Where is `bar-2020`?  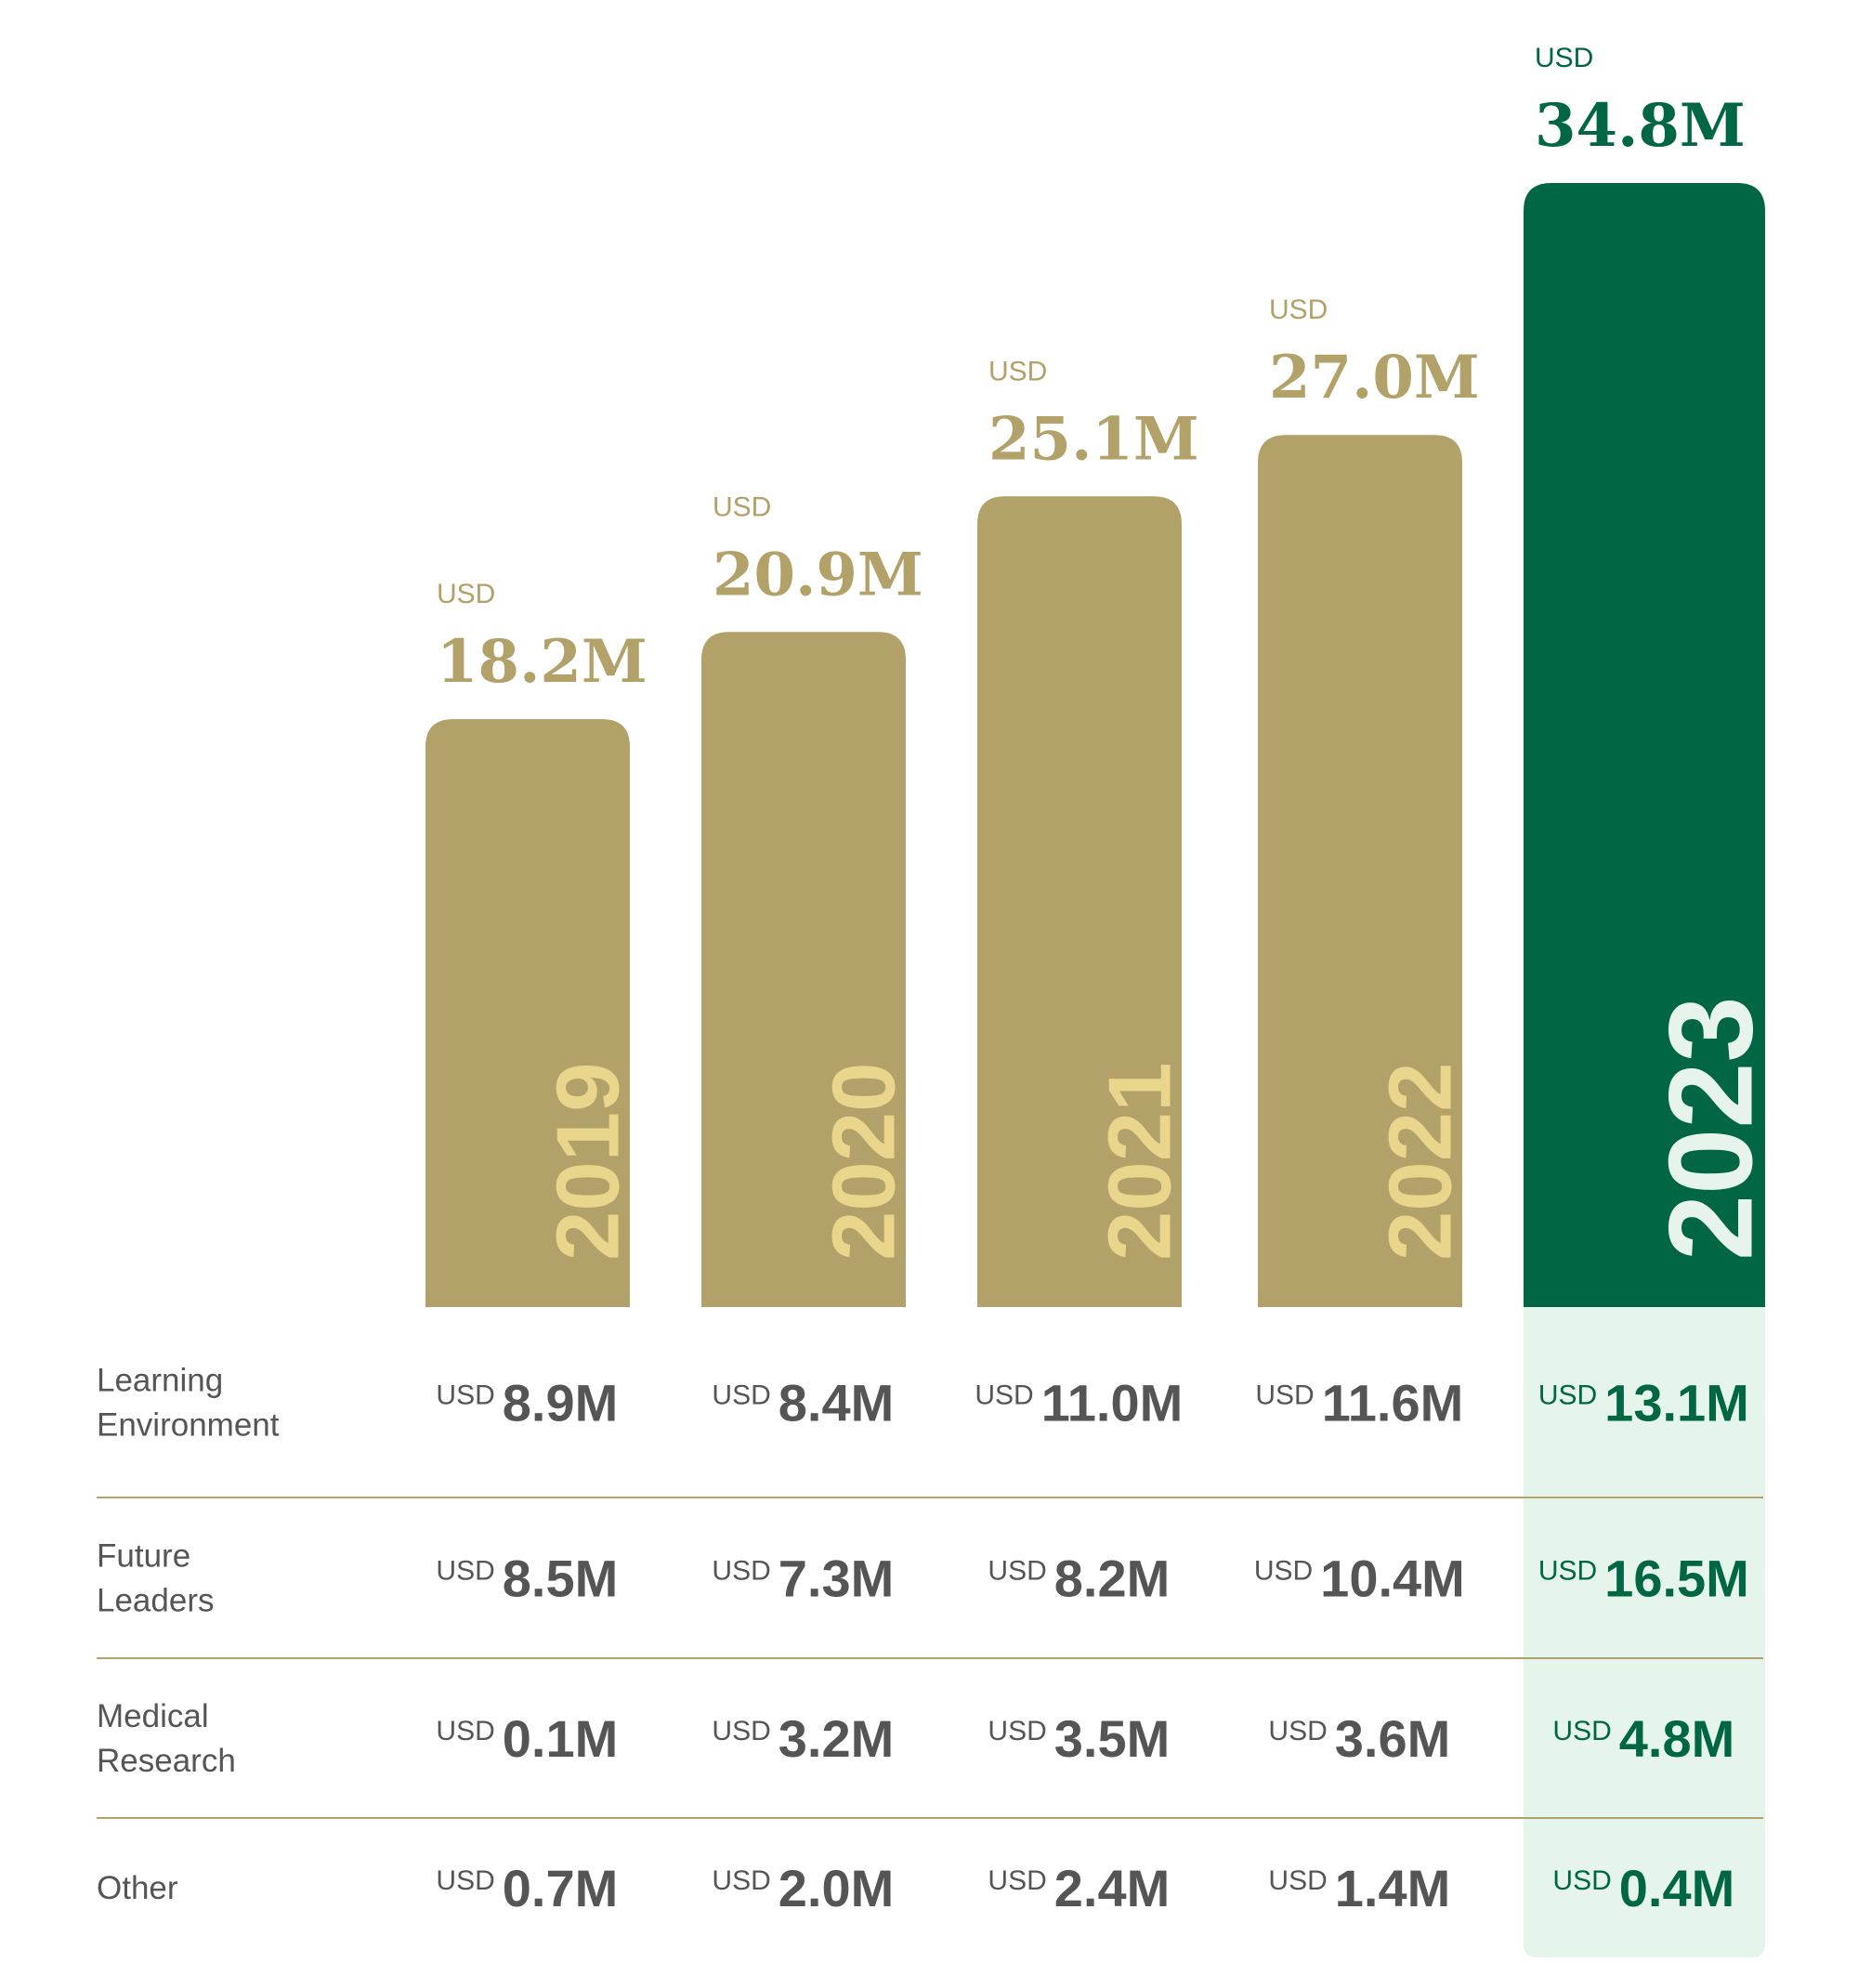
bar-2020 is located at coordinates (803, 969).